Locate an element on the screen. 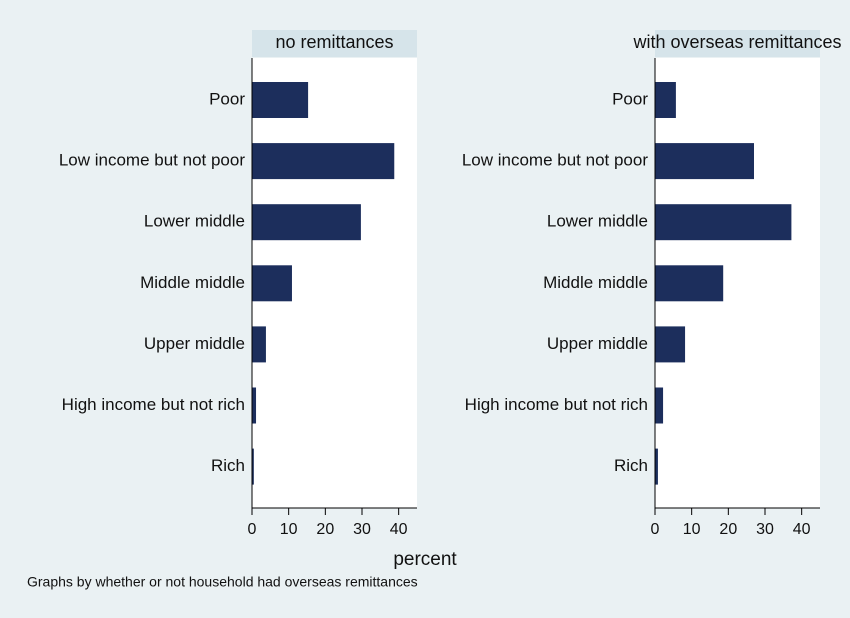  panel-title: with overseas remittances is located at coordinates (736, 42).